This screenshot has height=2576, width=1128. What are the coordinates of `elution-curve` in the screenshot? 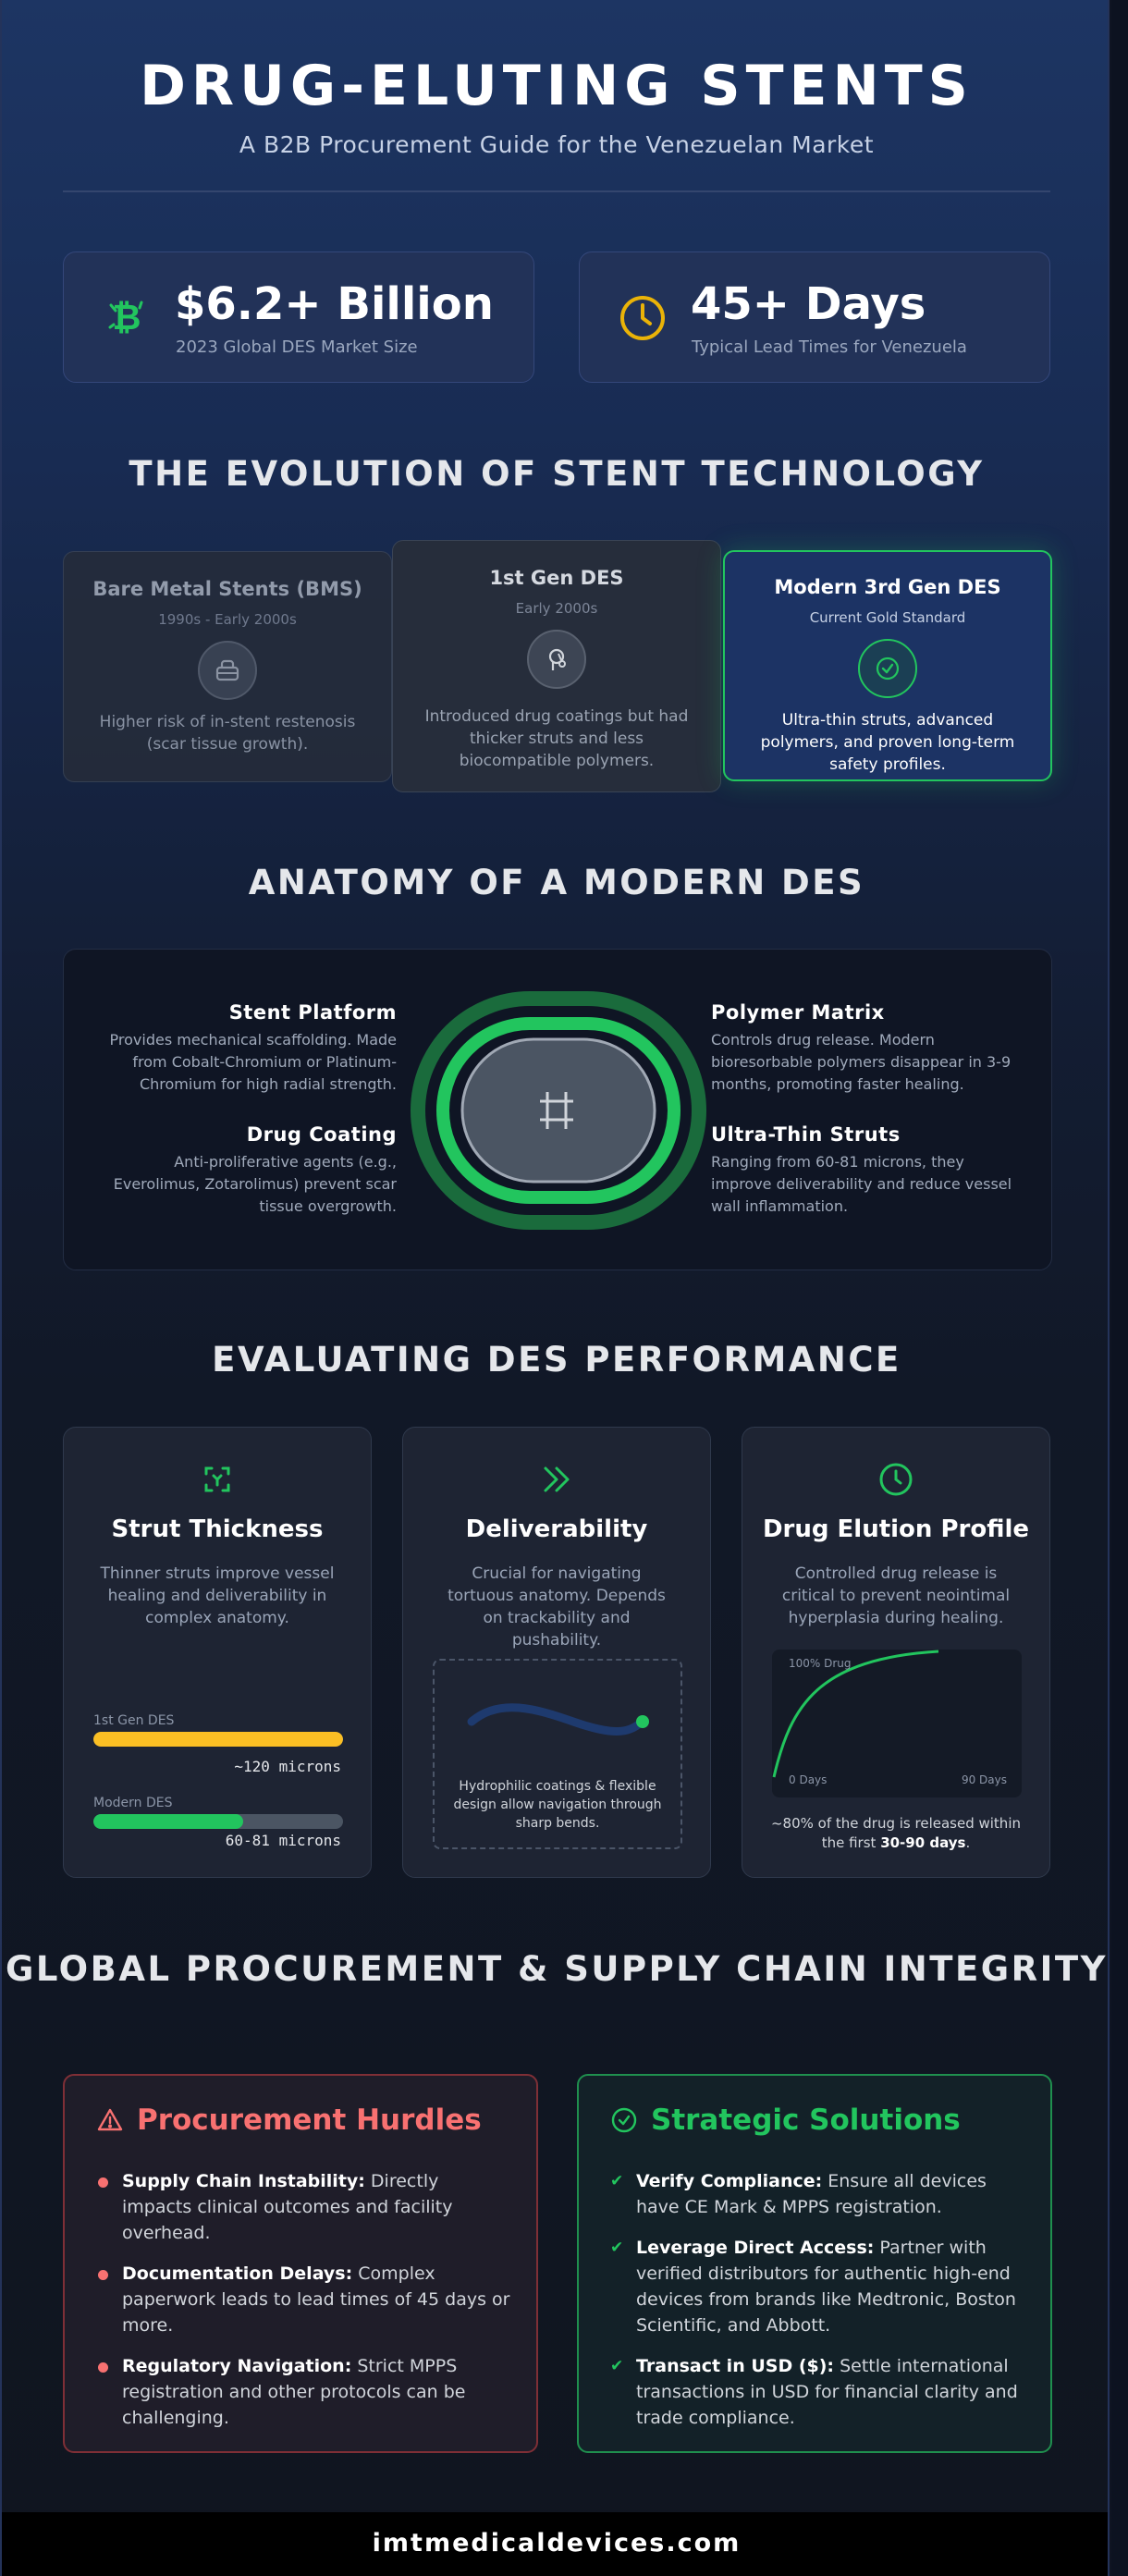 It's located at (855, 1714).